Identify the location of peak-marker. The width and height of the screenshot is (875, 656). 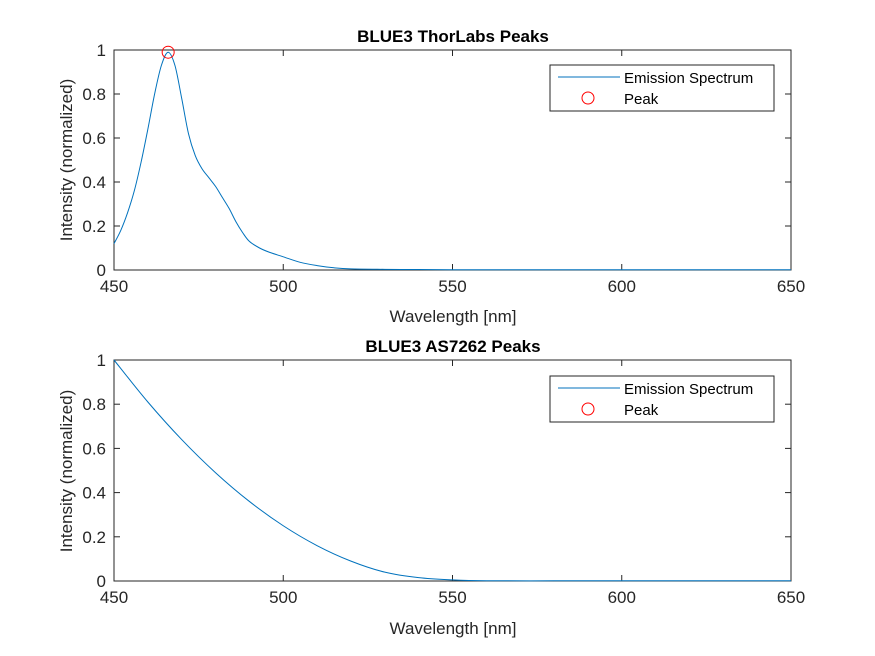
(168, 52).